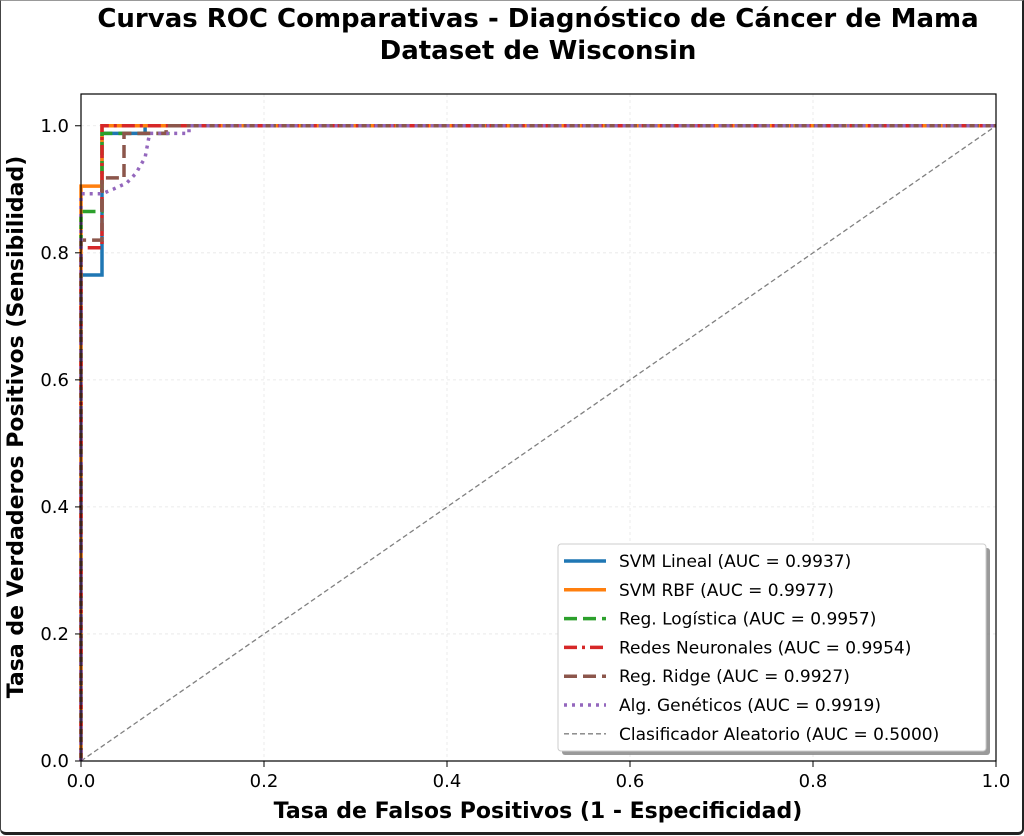 The height and width of the screenshot is (836, 1024). Describe the element at coordinates (726, 591) in the screenshot. I see `legend-label: SVM RBF (AUC = 0.9977)` at that location.